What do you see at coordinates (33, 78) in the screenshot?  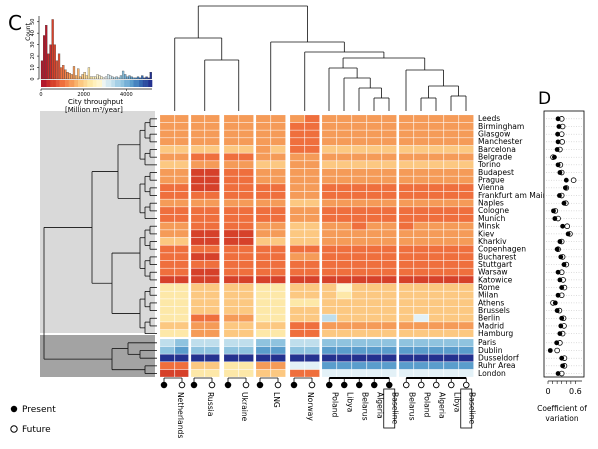 I see `histogram-y-tick-label: 0` at bounding box center [33, 78].